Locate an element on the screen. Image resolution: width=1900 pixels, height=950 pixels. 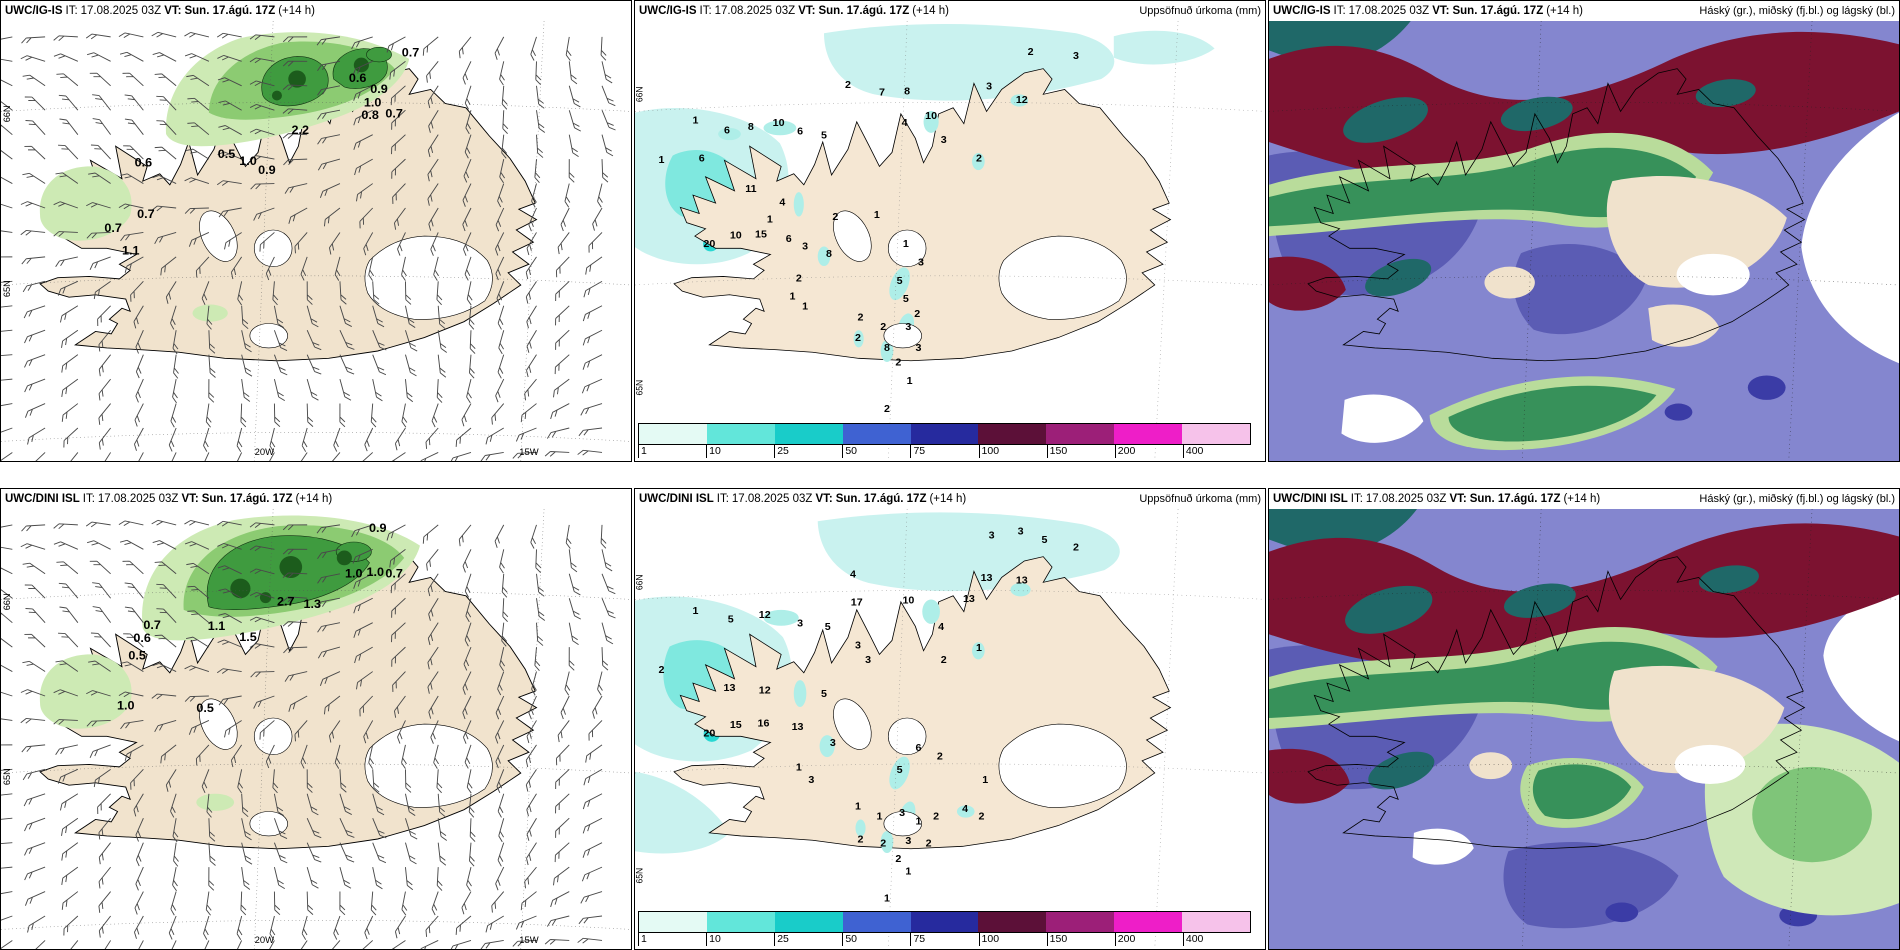
colorbar-tick-label: 50 is located at coordinates (849, 451).